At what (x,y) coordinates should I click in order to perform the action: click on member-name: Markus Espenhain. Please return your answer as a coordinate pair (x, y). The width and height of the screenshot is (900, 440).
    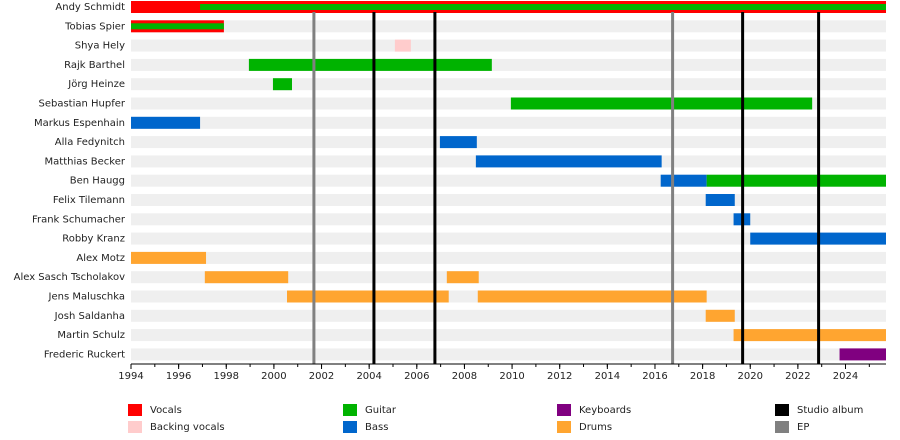
    Looking at the image, I should click on (79, 123).